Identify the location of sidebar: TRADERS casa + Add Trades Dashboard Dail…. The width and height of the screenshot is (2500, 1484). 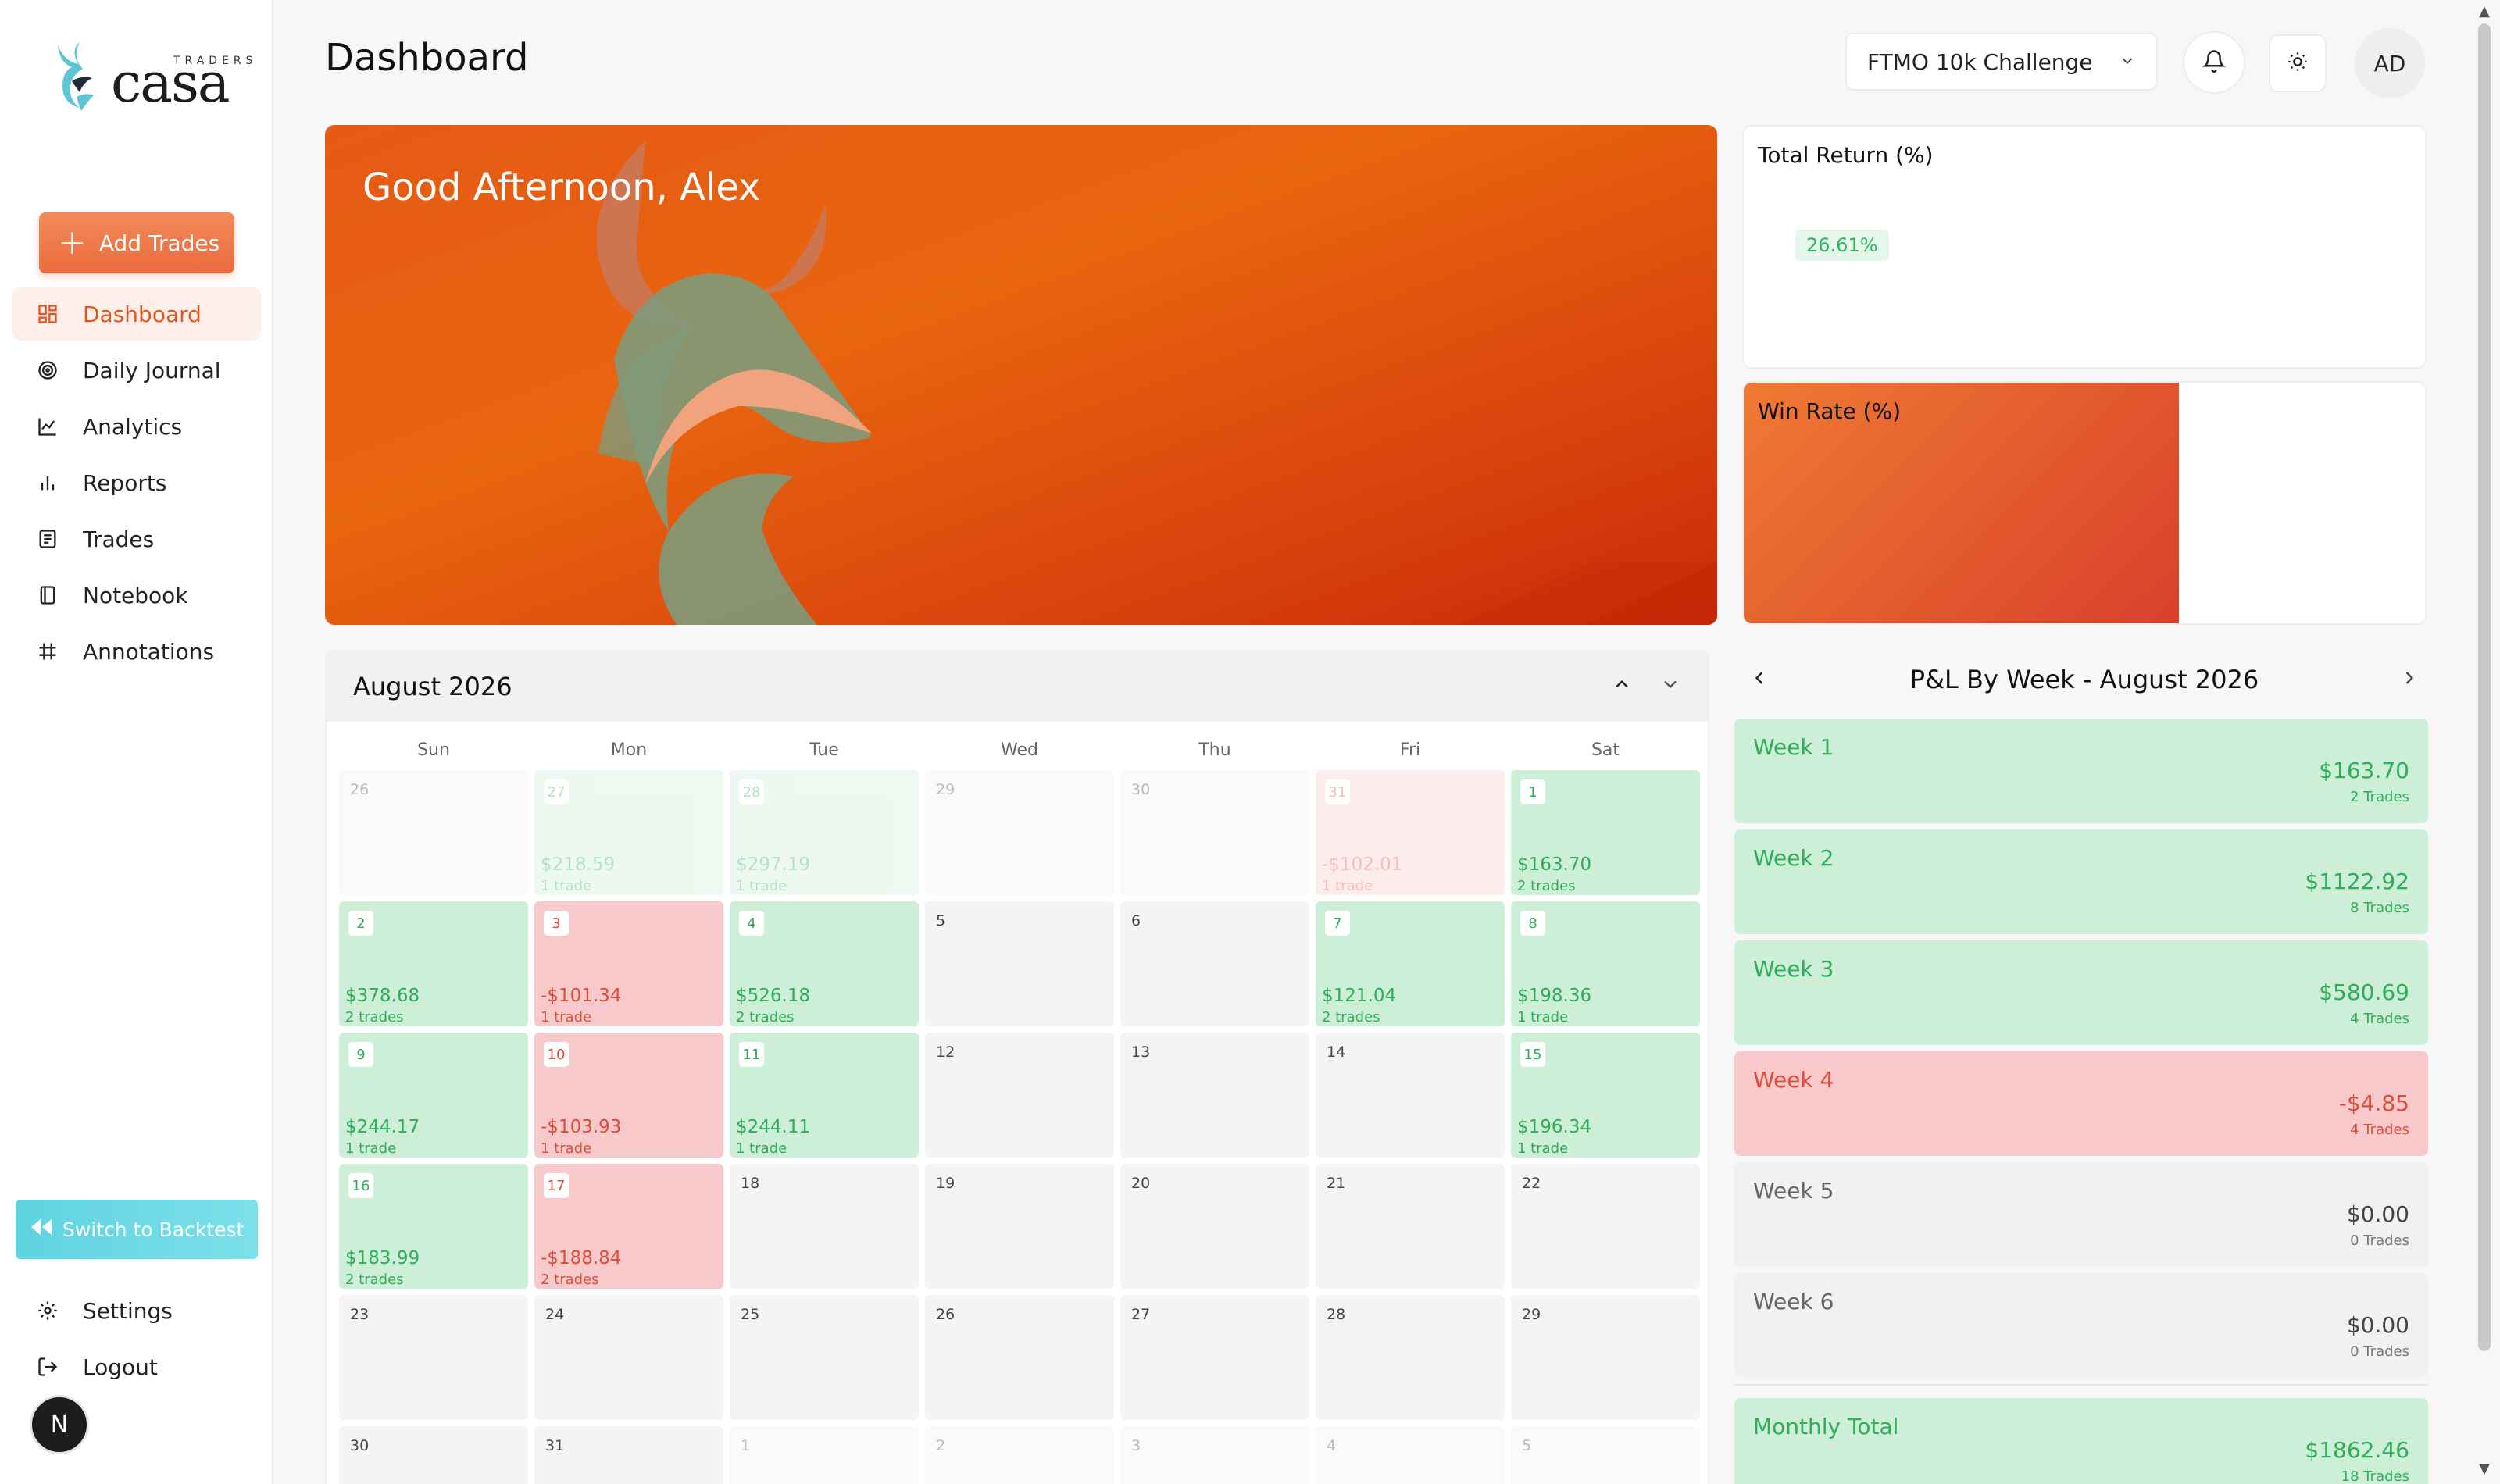
(136, 742).